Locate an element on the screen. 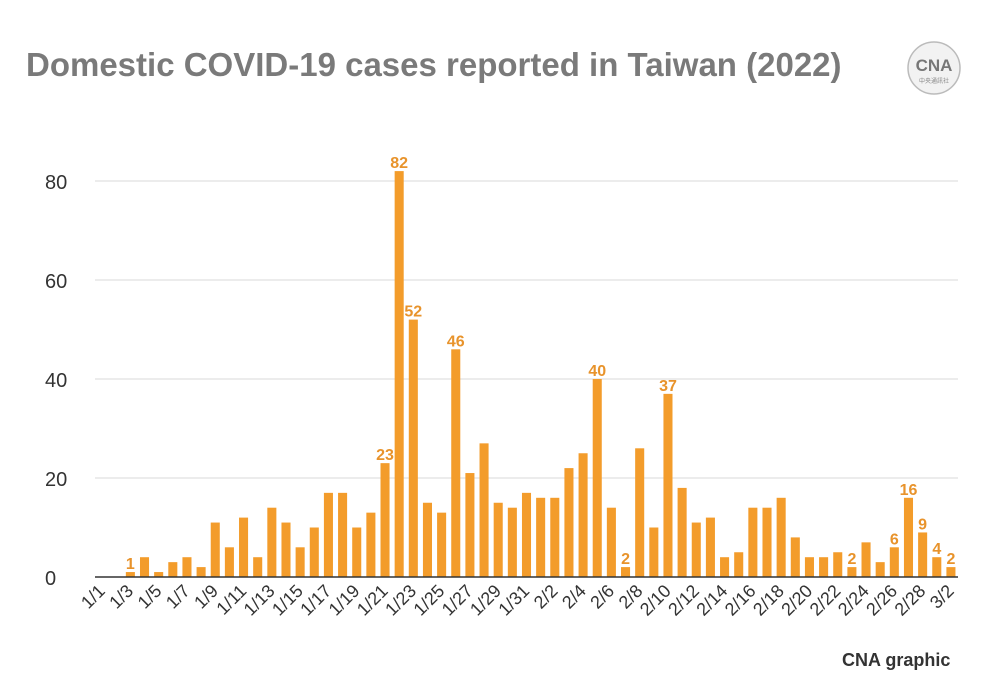 The image size is (994, 696). y-tick-label: 20 is located at coordinates (56, 480).